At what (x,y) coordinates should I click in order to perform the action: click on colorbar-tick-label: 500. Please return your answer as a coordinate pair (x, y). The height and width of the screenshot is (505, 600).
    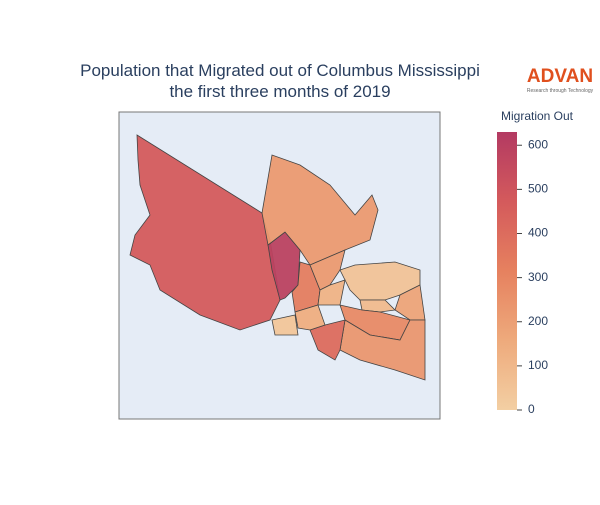
    Looking at the image, I should click on (538, 189).